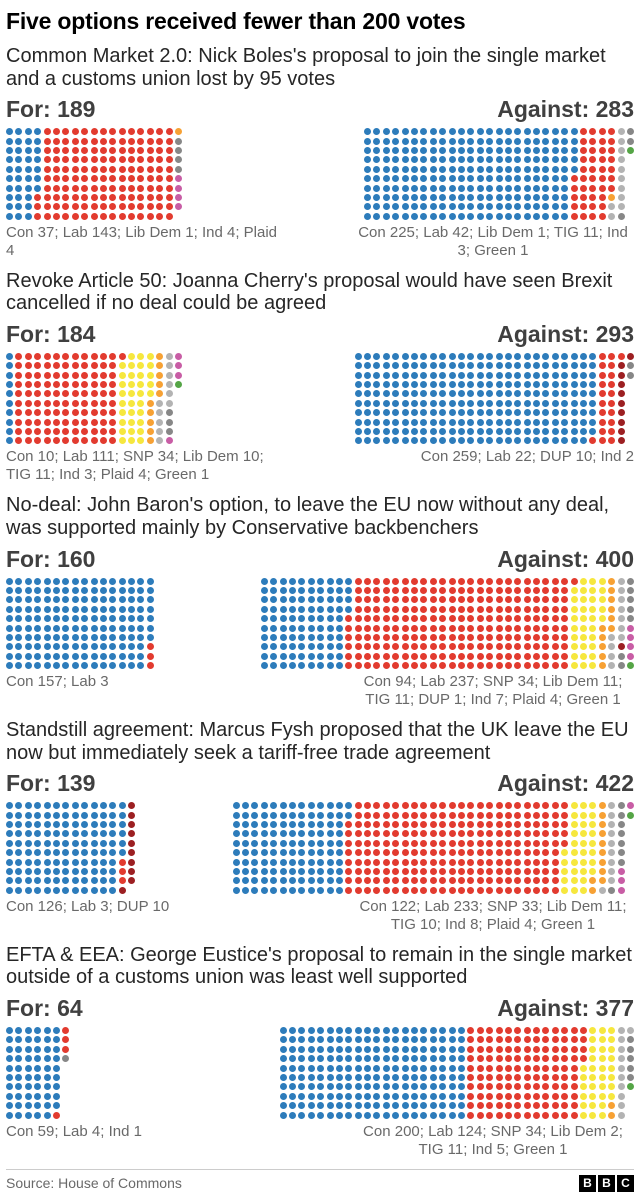  I want to click on vote-dot-dup, so click(122, 890).